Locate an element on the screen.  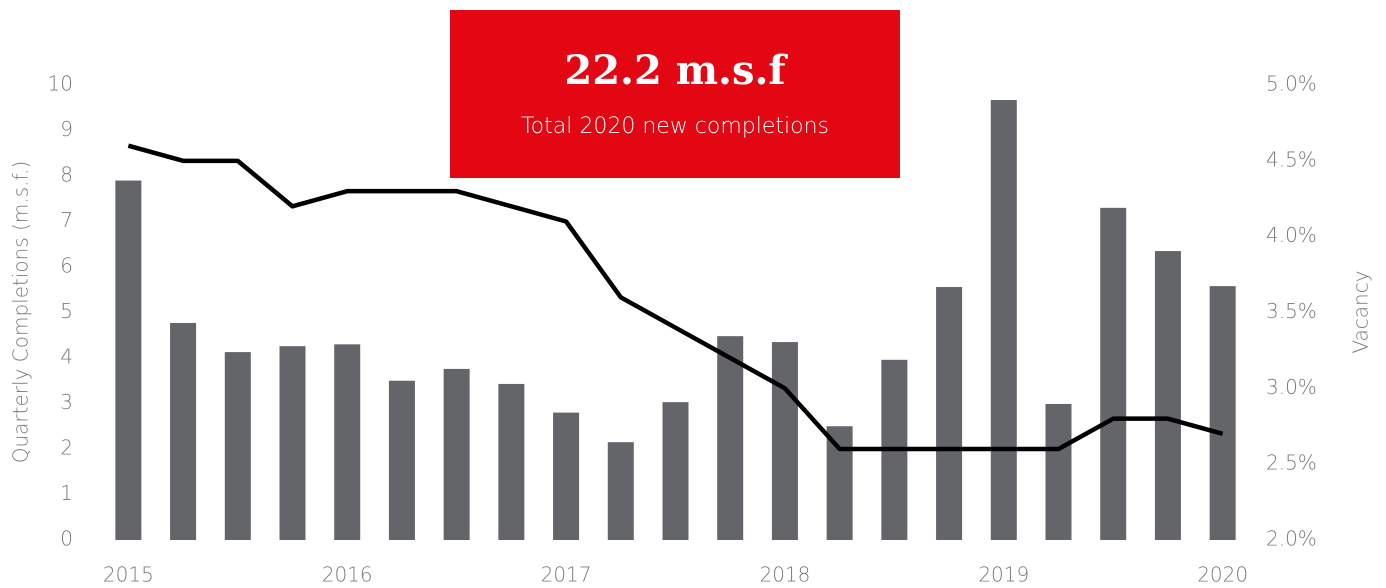
annotation-box is located at coordinates (675, 94).